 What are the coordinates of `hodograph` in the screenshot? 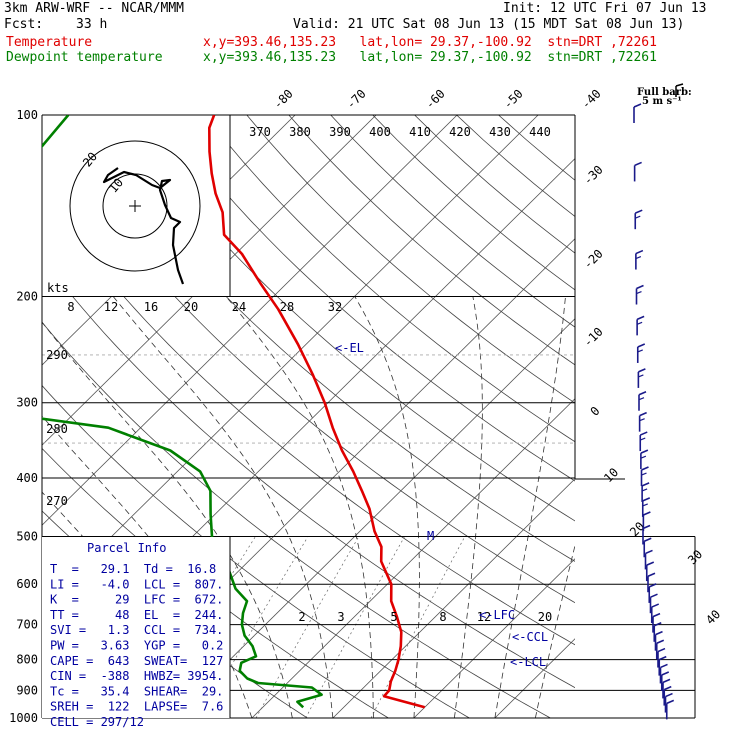 It's located at (135, 212).